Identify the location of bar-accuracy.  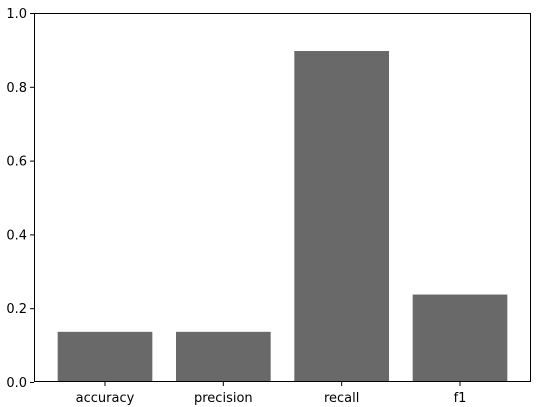
(105, 356).